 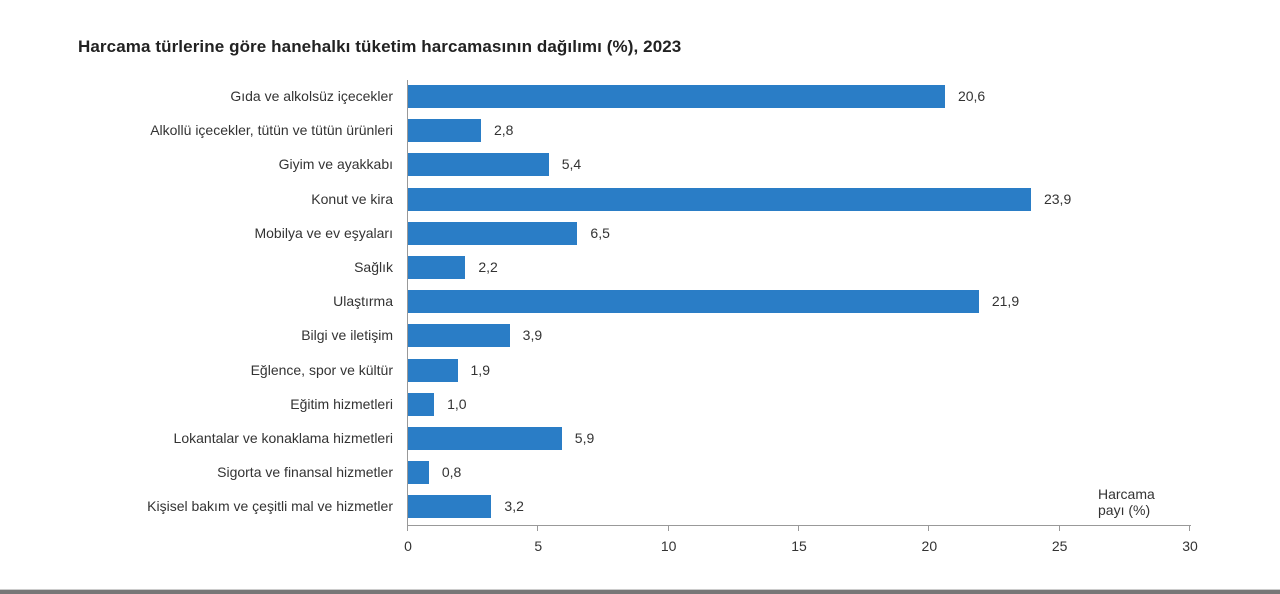 I want to click on value-label: 20,6, so click(x=971, y=96).